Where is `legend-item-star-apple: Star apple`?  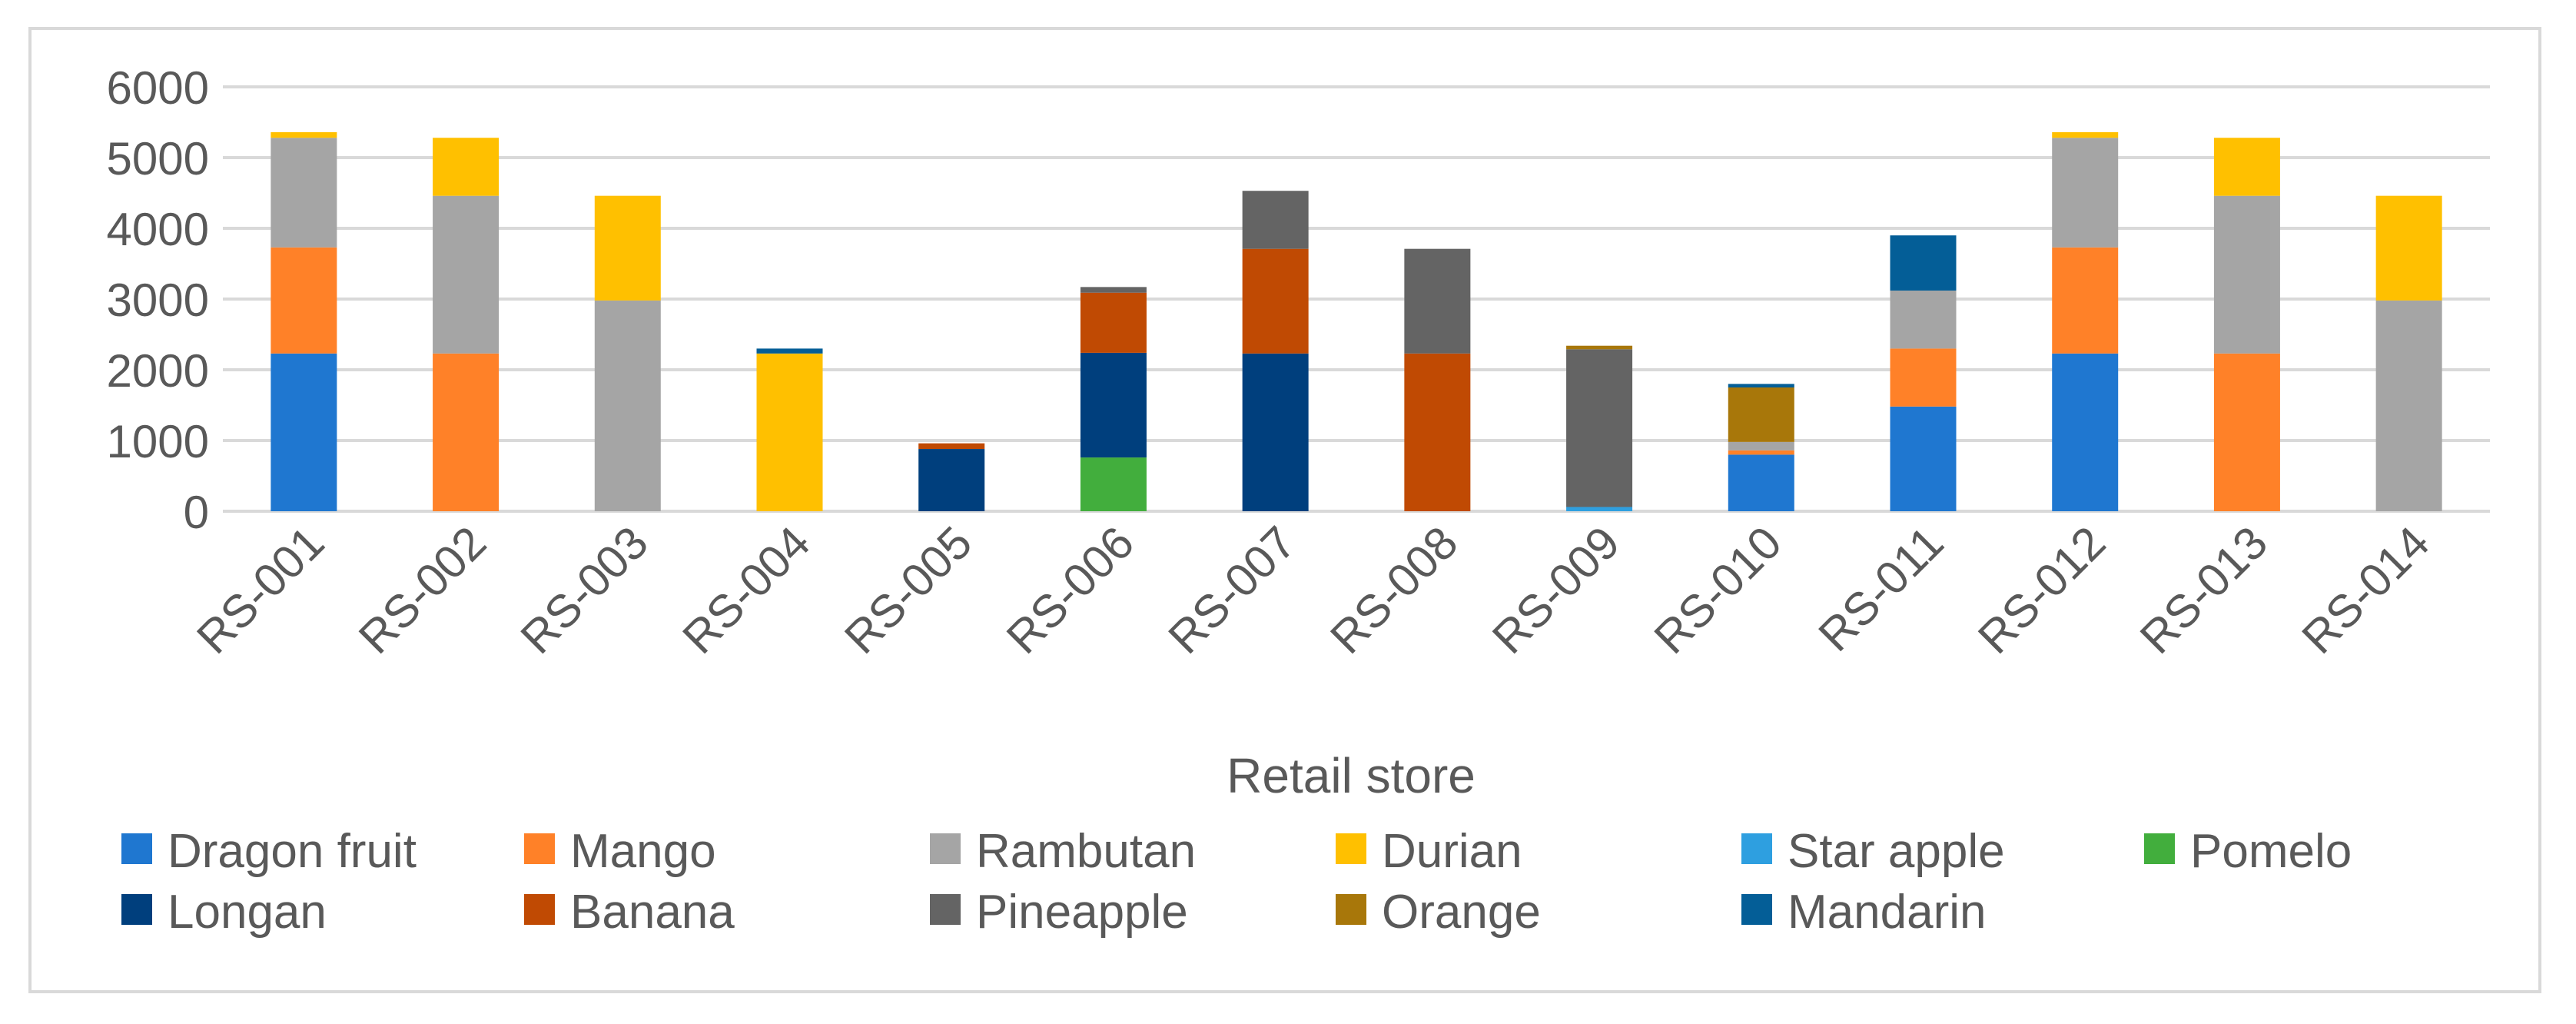 legend-item-star-apple: Star apple is located at coordinates (1873, 851).